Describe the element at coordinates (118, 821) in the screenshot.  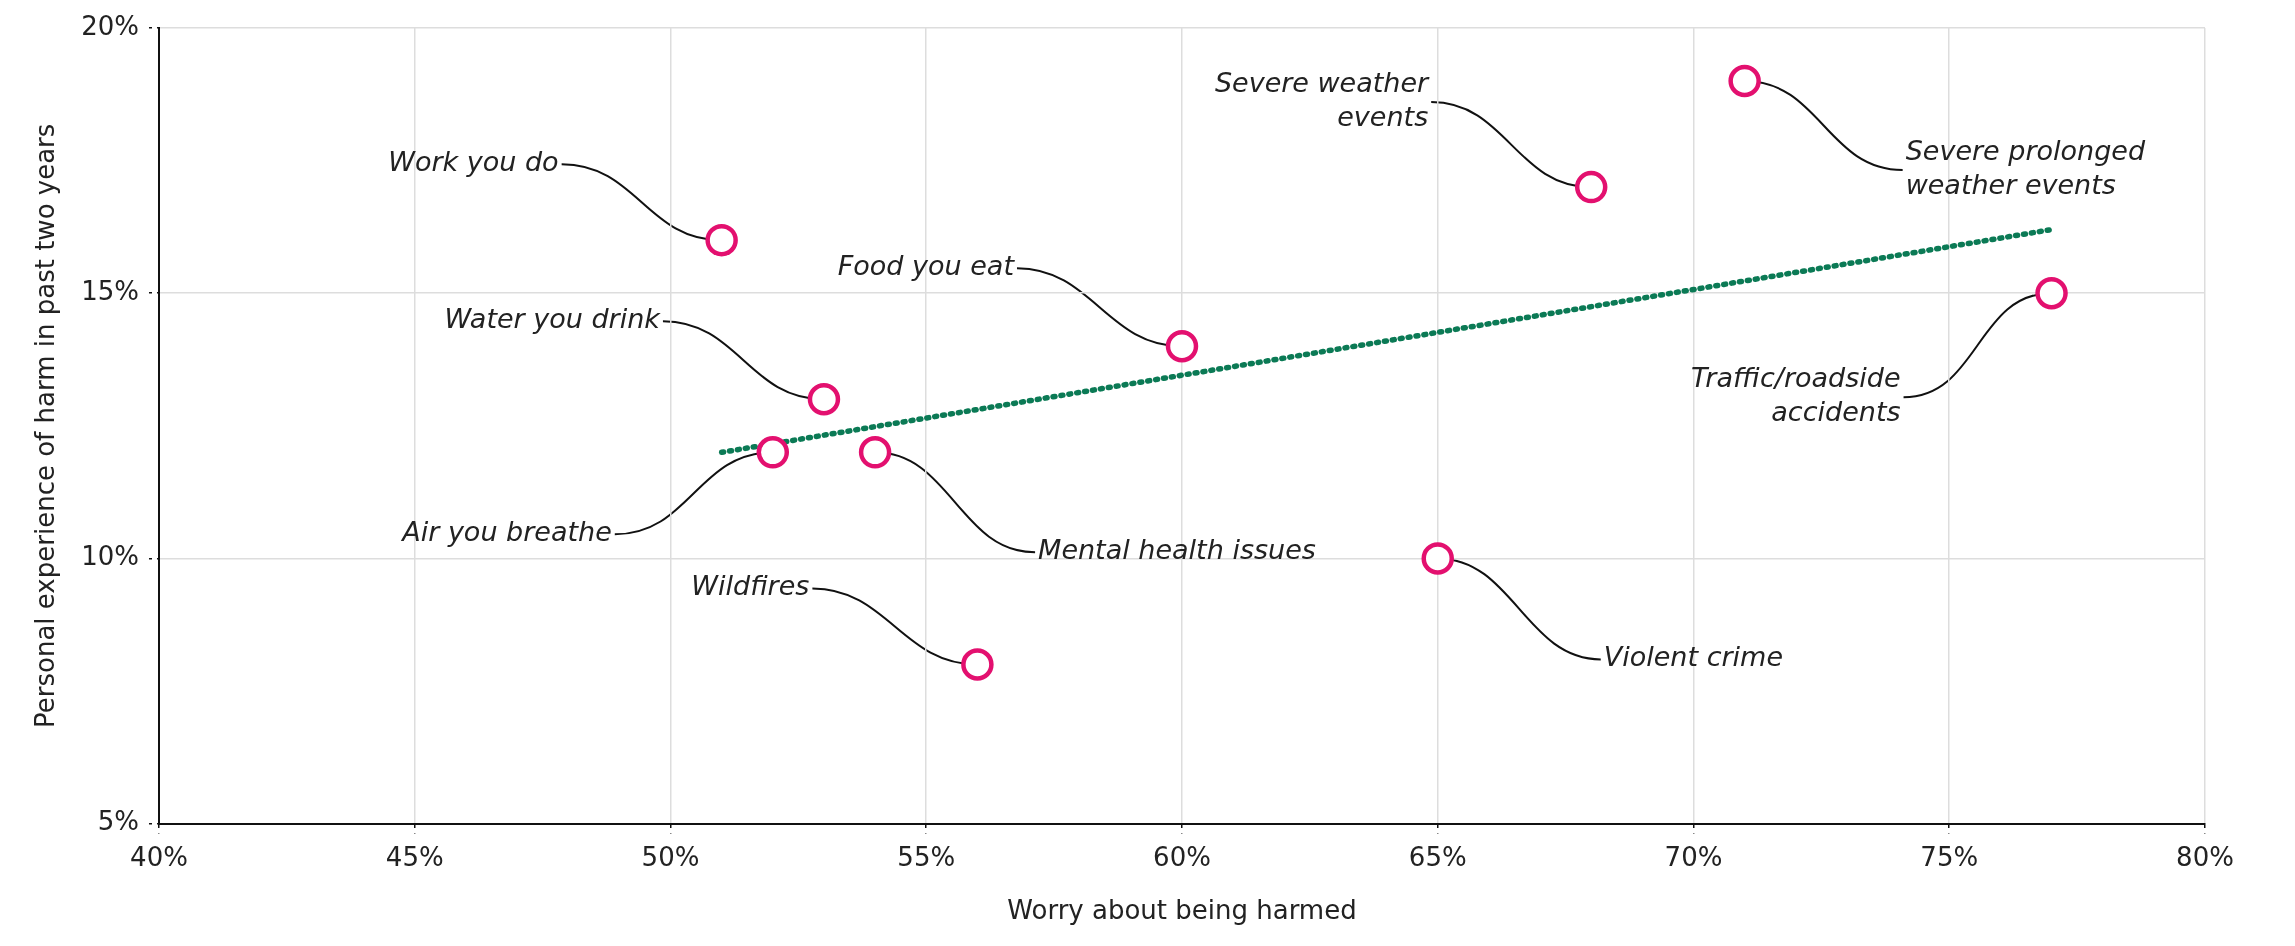
I see `y-tick-label: 5%` at that location.